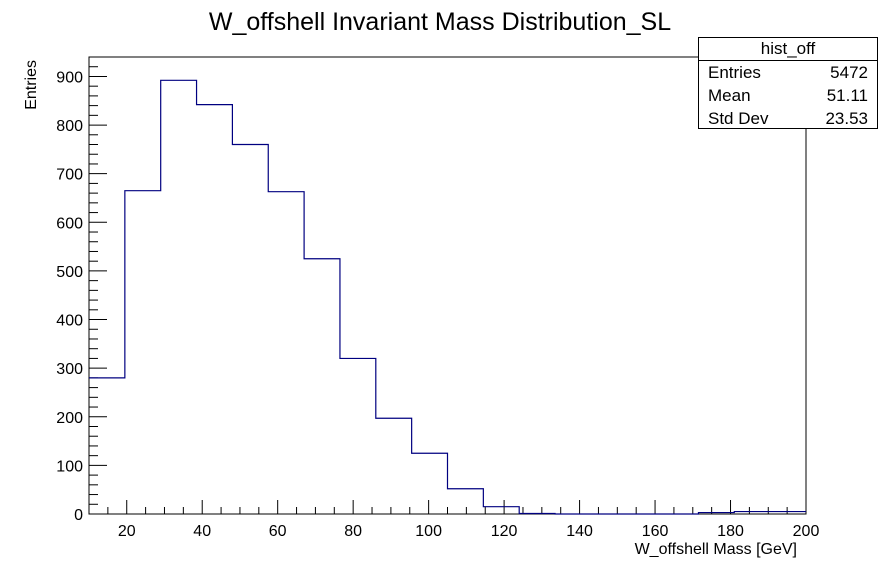  What do you see at coordinates (202, 531) in the screenshot?
I see `x-tick-label: 40` at bounding box center [202, 531].